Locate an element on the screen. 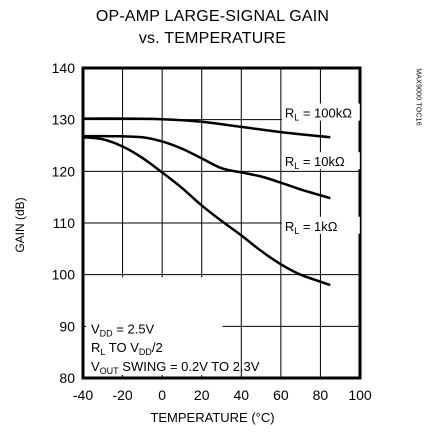  y-tick-label-1: 90 is located at coordinates (67, 326).